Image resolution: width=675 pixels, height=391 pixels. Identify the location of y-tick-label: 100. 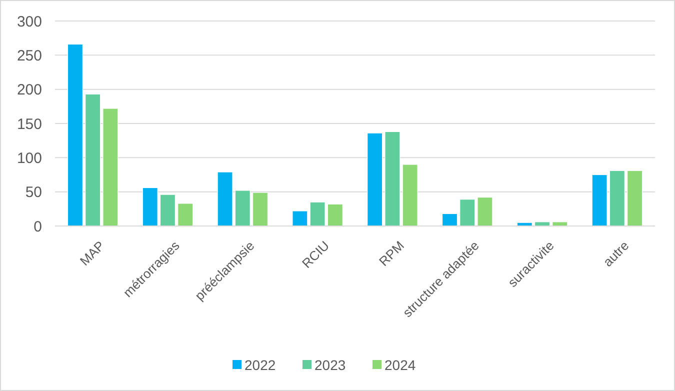
(29, 158).